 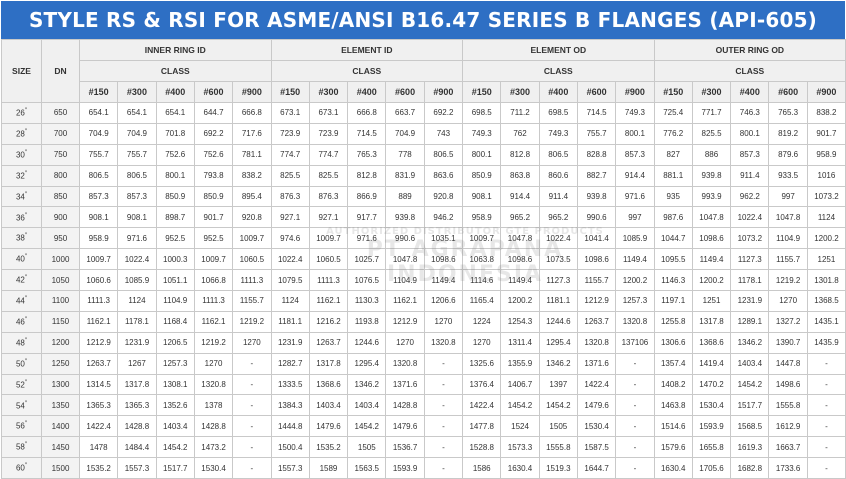 I want to click on value-cell: 1193.8, so click(x=367, y=321).